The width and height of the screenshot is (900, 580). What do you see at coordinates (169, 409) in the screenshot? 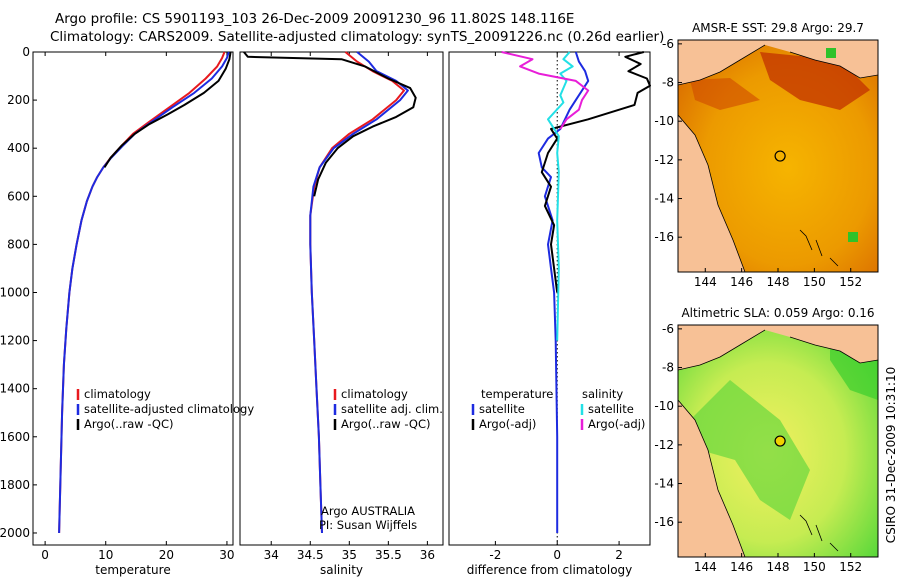
I see `legend-label: satellite-adjusted climatology` at bounding box center [169, 409].